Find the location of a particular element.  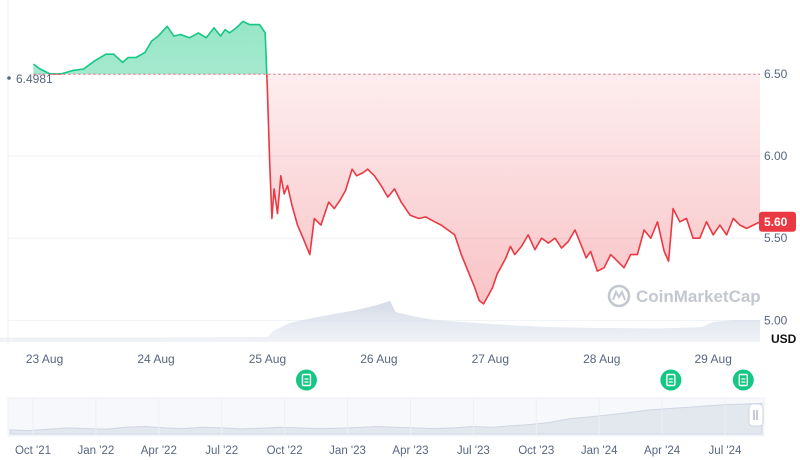

navigator-tick-label: Oct '23 is located at coordinates (536, 451).